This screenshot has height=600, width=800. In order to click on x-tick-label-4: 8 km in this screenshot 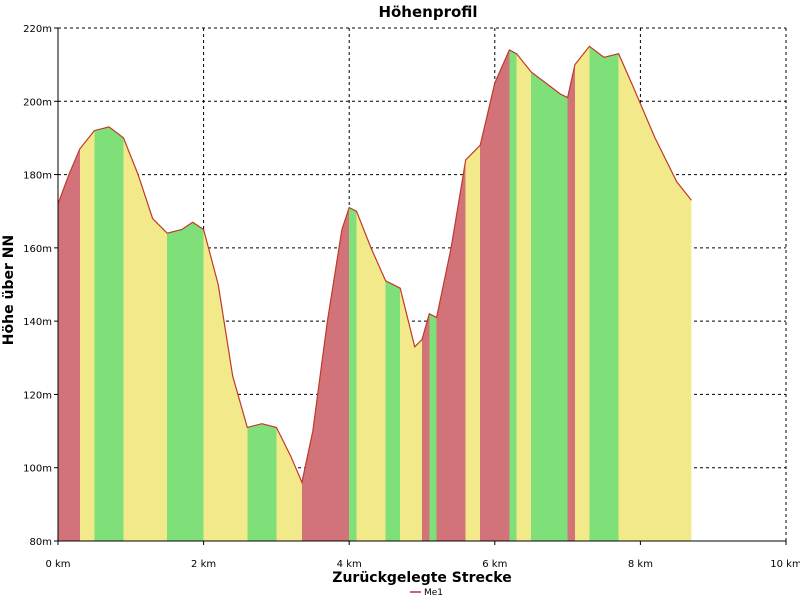, I will do `click(640, 564)`.